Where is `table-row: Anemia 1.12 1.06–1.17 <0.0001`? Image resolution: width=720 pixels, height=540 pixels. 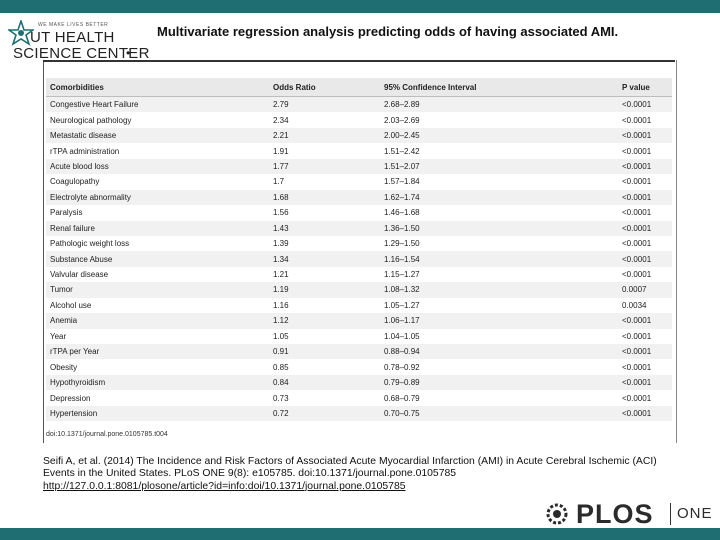 table-row: Anemia 1.12 1.06–1.17 <0.0001 is located at coordinates (359, 321).